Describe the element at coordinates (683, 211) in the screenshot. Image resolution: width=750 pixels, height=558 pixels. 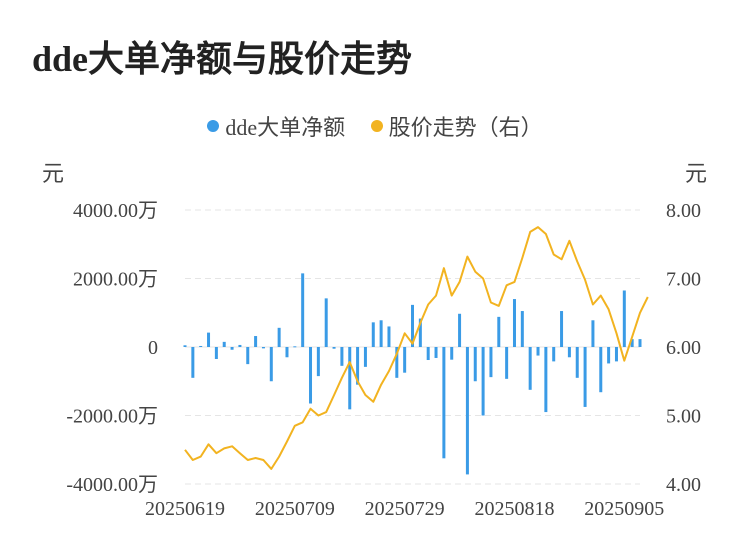
I see `right-tick-label-4: 8.00` at that location.